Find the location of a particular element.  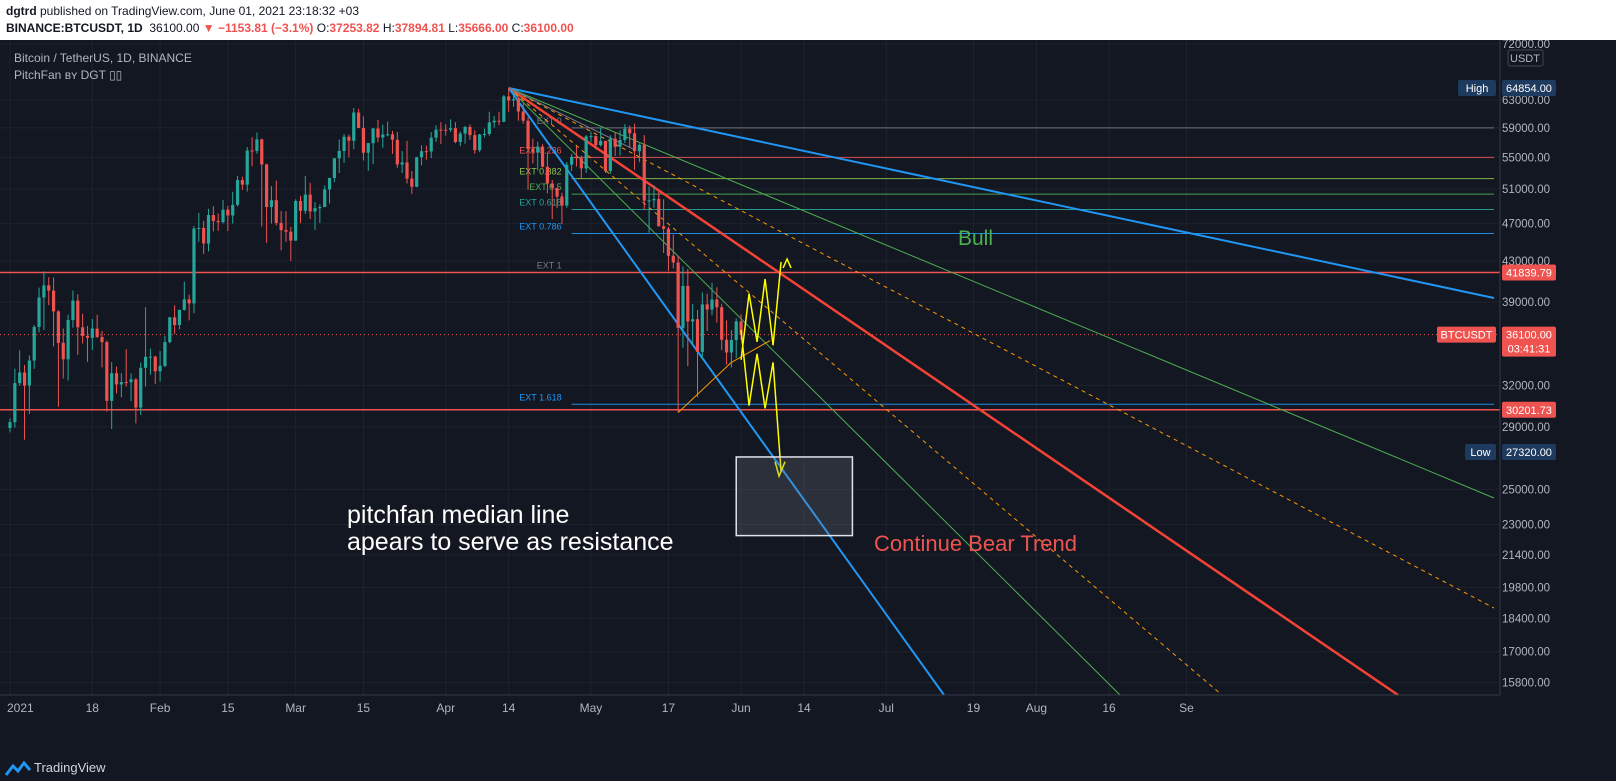

badge-value: 36100.00 is located at coordinates (1529, 336).